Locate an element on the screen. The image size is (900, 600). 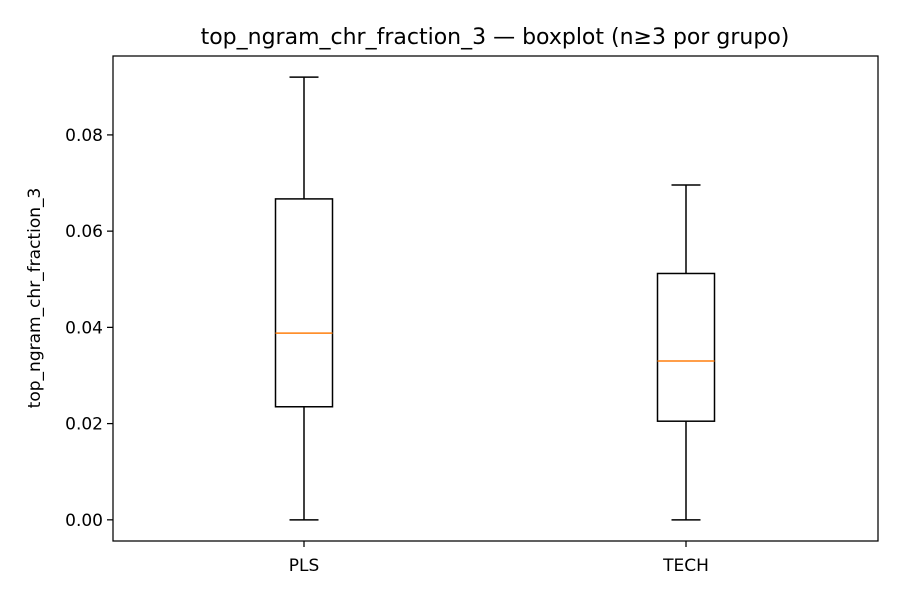
y-tick-label: 0.04 is located at coordinates (84, 328).